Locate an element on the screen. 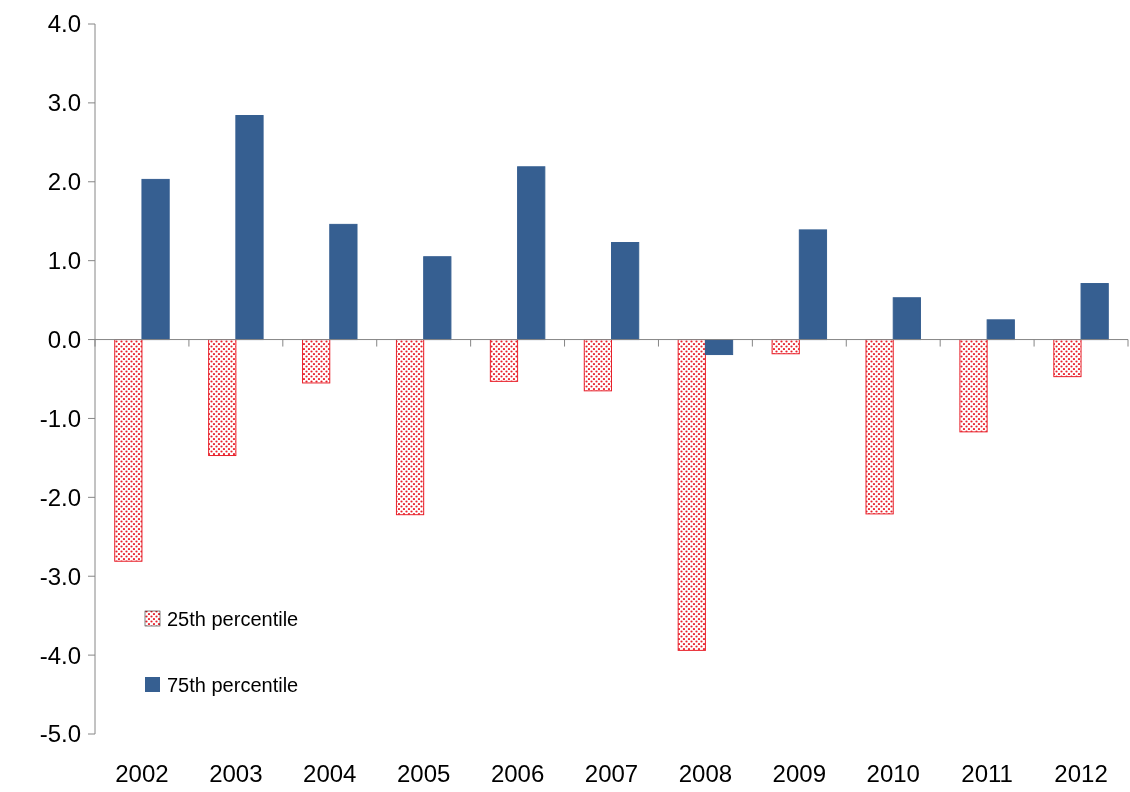 This screenshot has height=792, width=1130. x-tick-label: 2002 is located at coordinates (142, 773).